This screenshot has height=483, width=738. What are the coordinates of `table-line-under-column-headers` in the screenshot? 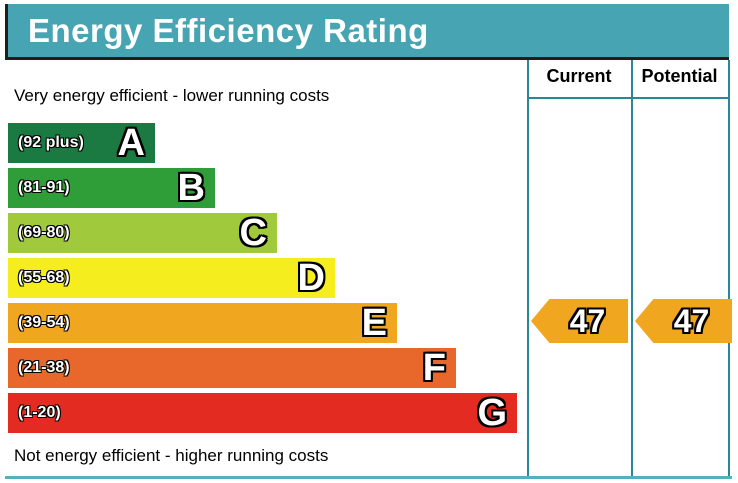 It's located at (628, 98).